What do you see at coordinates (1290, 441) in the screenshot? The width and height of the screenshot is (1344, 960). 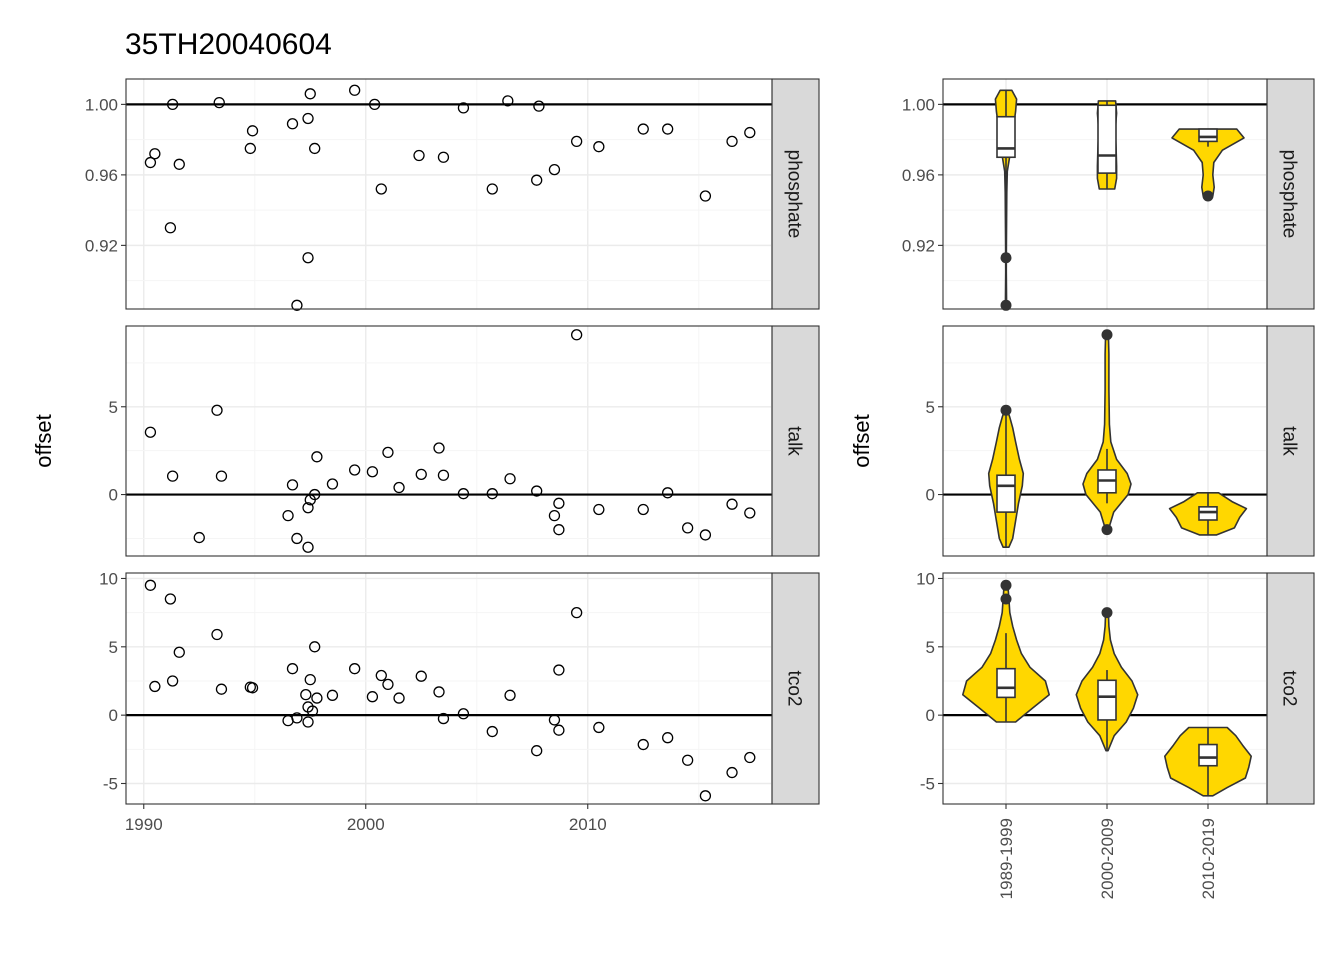 I see `violin-talk-strip` at bounding box center [1290, 441].